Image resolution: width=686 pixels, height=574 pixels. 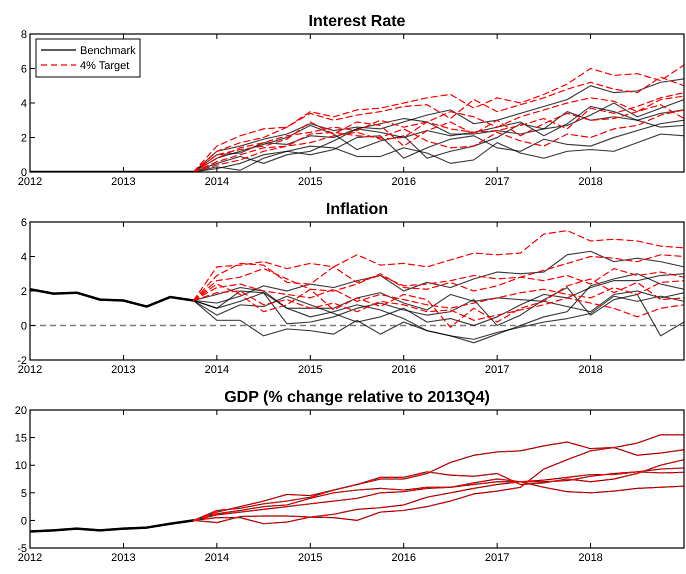 I want to click on y-tick-label: 5, so click(x=23, y=494).